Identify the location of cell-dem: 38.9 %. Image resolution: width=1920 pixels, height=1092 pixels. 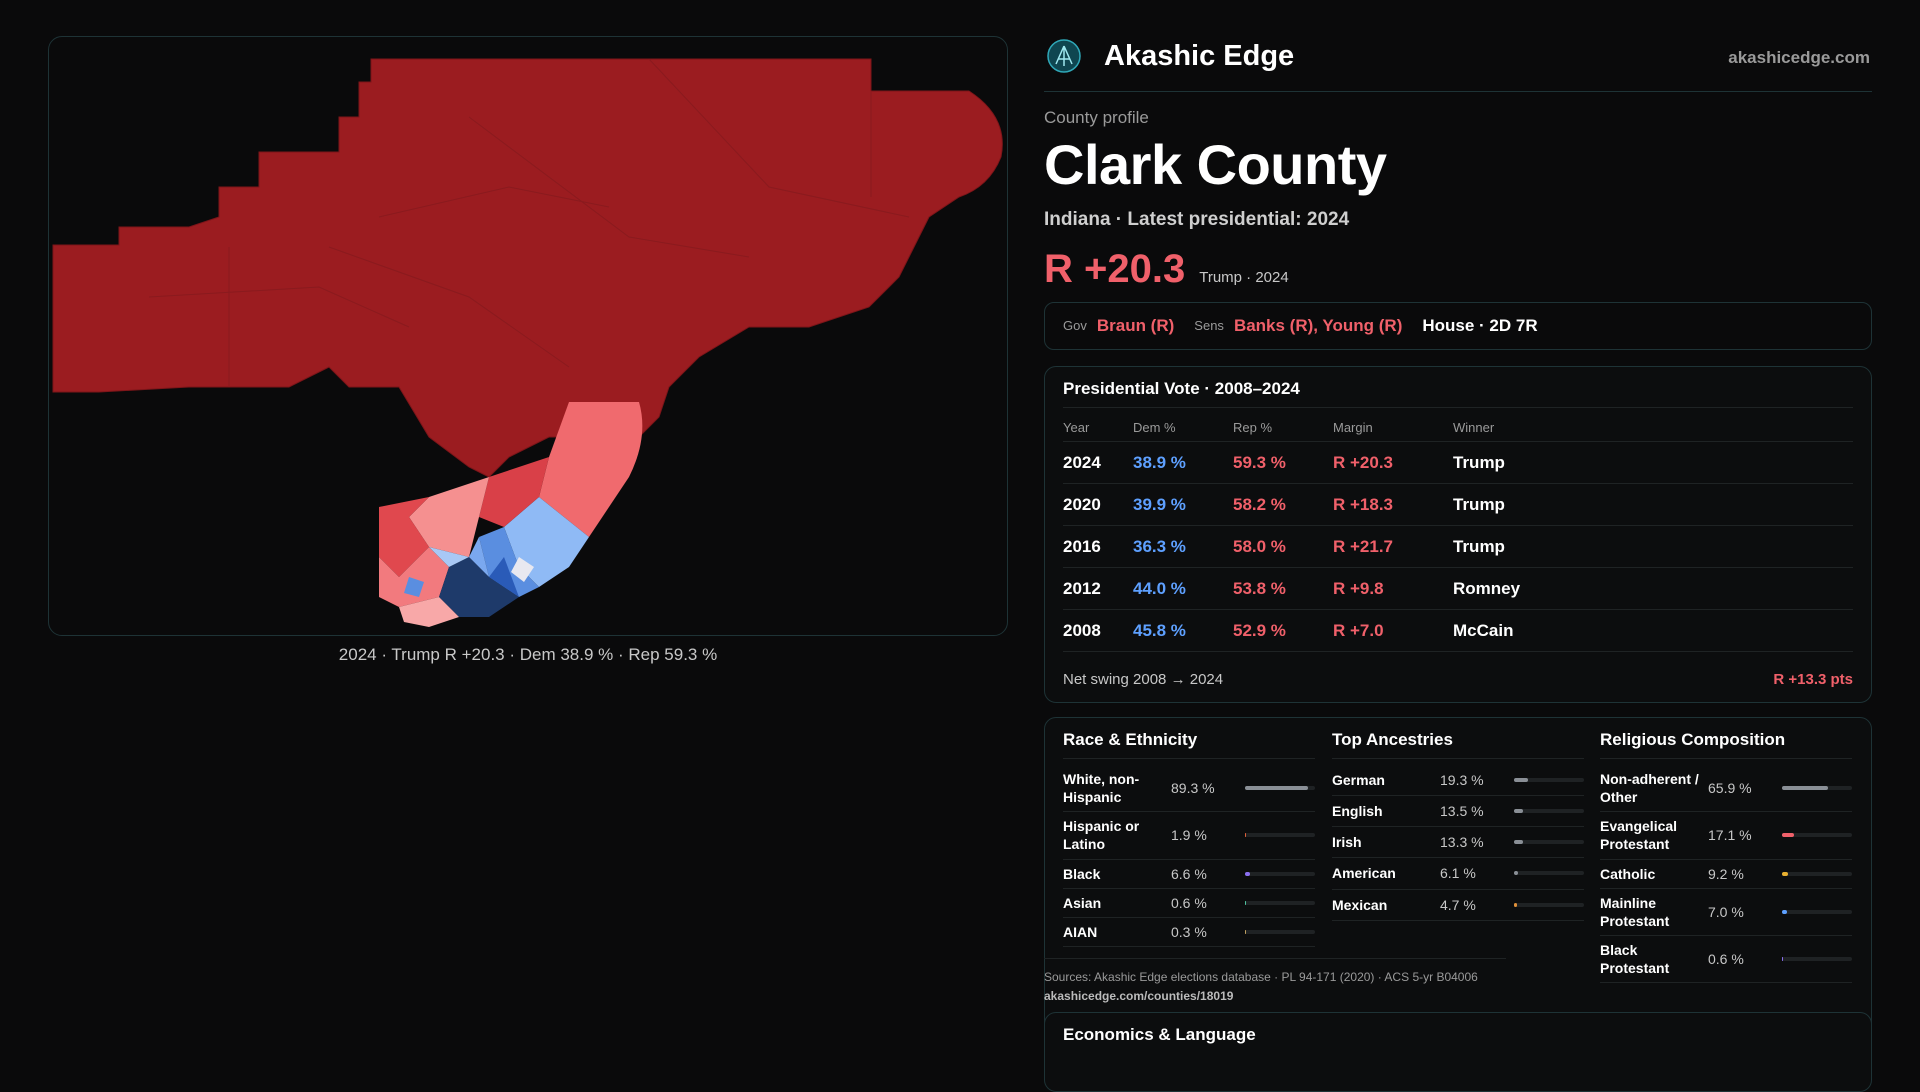
(1183, 463).